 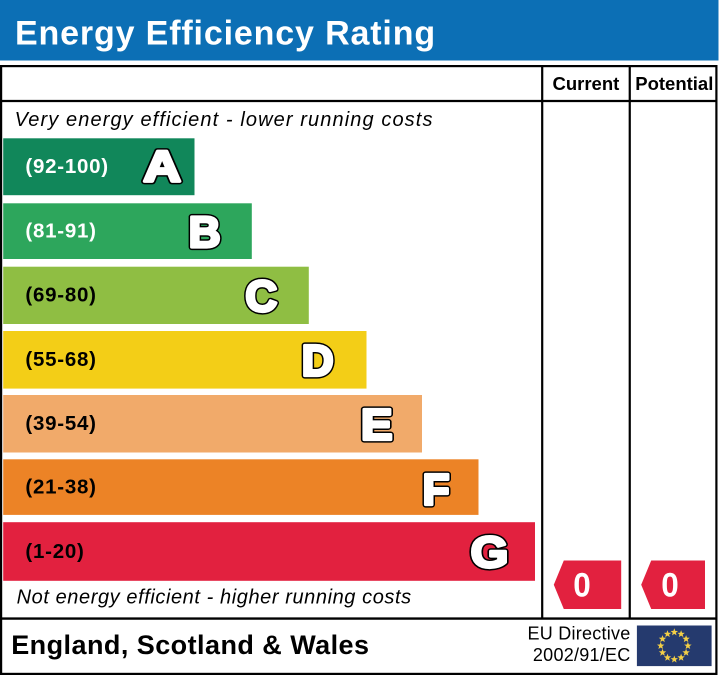 What do you see at coordinates (585, 83) in the screenshot?
I see `svg-text: Current` at bounding box center [585, 83].